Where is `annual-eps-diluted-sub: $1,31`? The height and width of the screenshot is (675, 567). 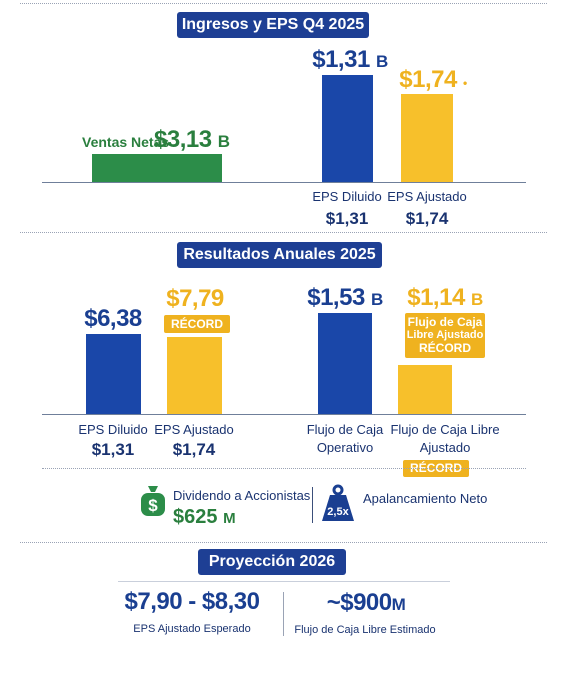
annual-eps-diluted-sub: $1,31 is located at coordinates (113, 449).